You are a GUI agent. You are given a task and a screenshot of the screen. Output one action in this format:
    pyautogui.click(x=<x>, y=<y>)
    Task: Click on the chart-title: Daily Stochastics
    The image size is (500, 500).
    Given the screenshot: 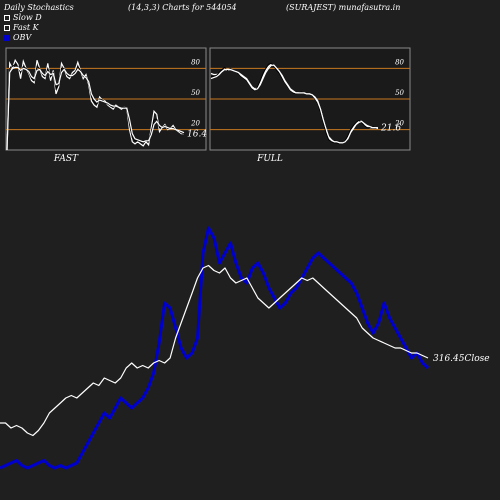 What is the action you would take?
    pyautogui.click(x=39, y=7)
    